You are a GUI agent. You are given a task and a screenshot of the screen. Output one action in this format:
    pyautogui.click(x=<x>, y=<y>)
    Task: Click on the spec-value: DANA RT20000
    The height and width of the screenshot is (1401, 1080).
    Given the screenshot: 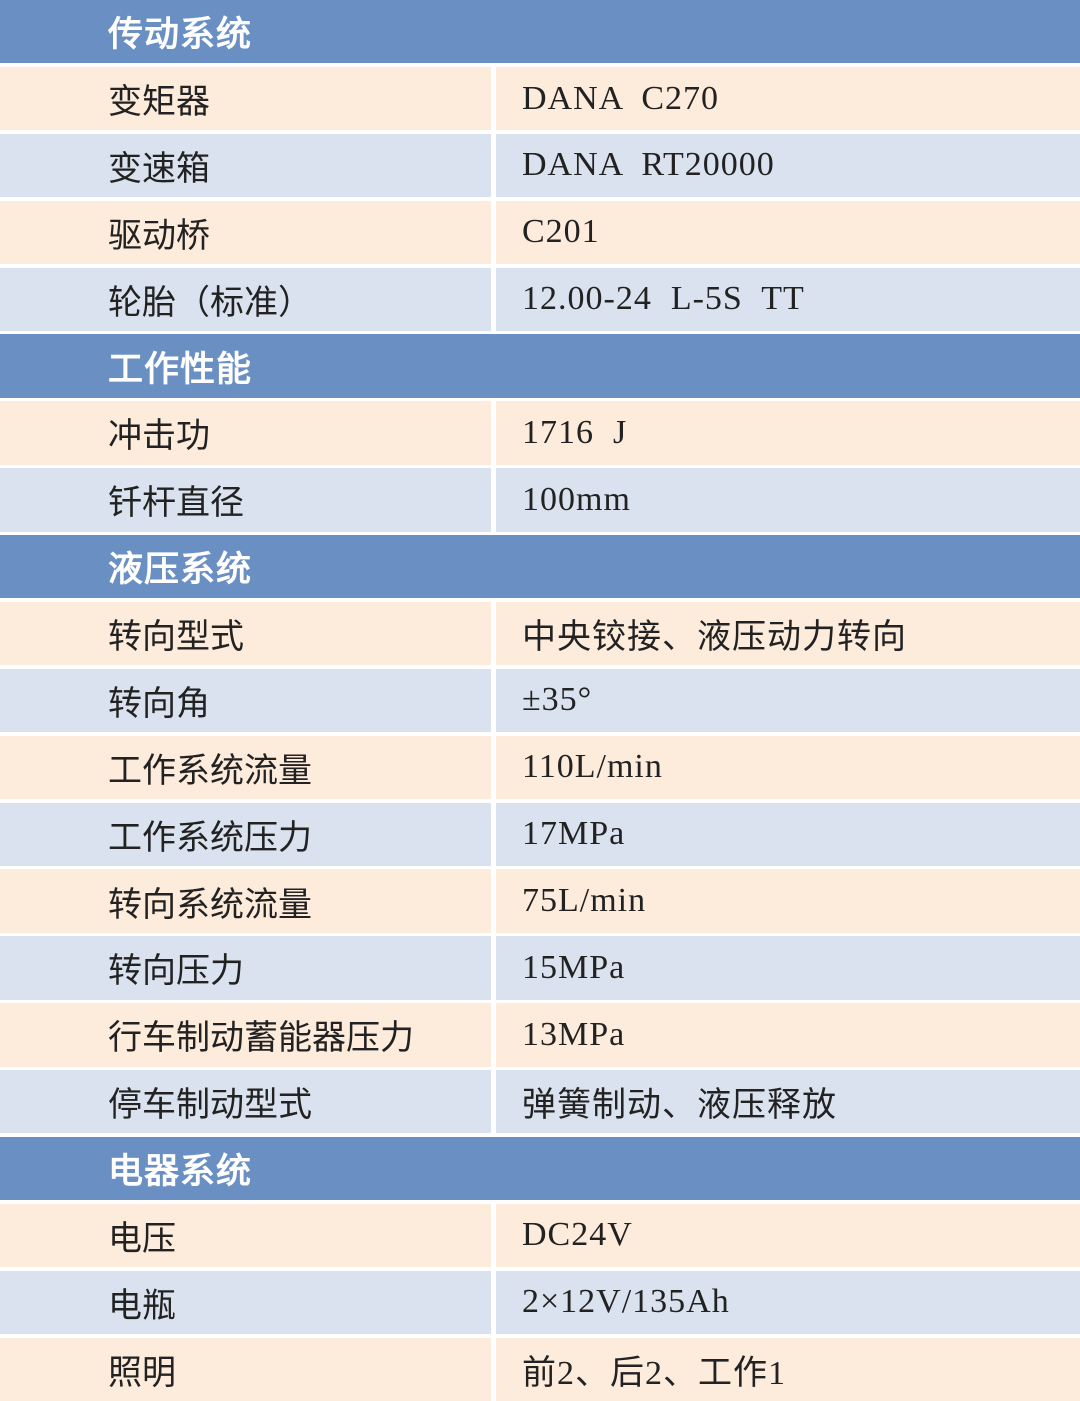 What is the action you would take?
    pyautogui.click(x=788, y=165)
    